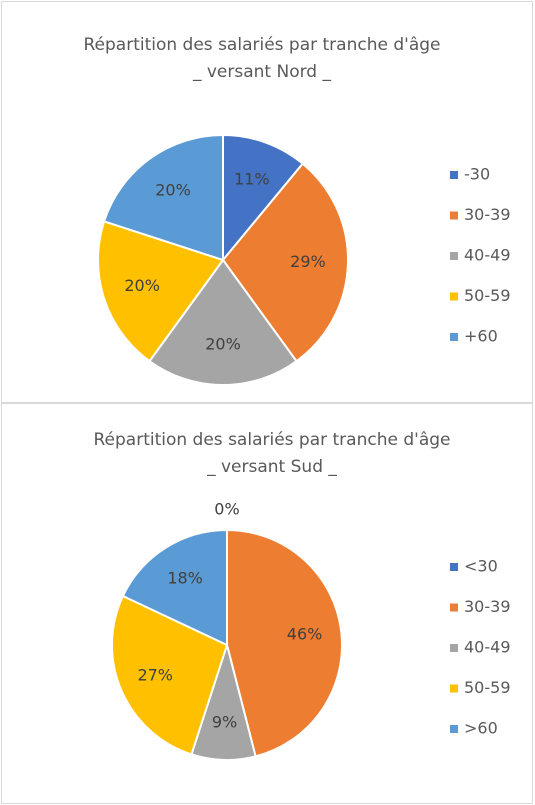 Image resolution: width=535 pixels, height=805 pixels. What do you see at coordinates (155, 675) in the screenshot?
I see `data-label: 27%` at bounding box center [155, 675].